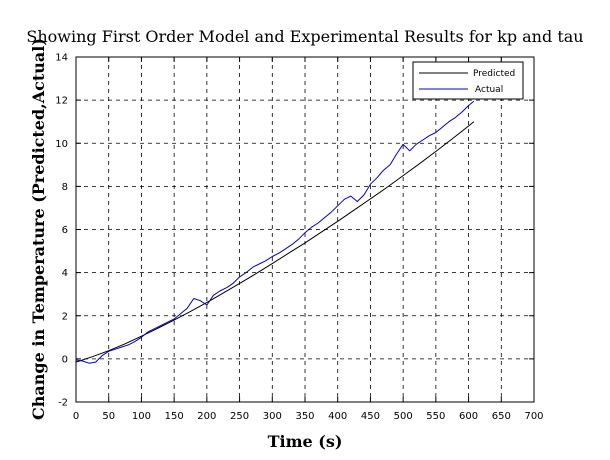 The width and height of the screenshot is (610, 460). Describe the element at coordinates (61, 144) in the screenshot. I see `y-tick-label: 10` at that location.